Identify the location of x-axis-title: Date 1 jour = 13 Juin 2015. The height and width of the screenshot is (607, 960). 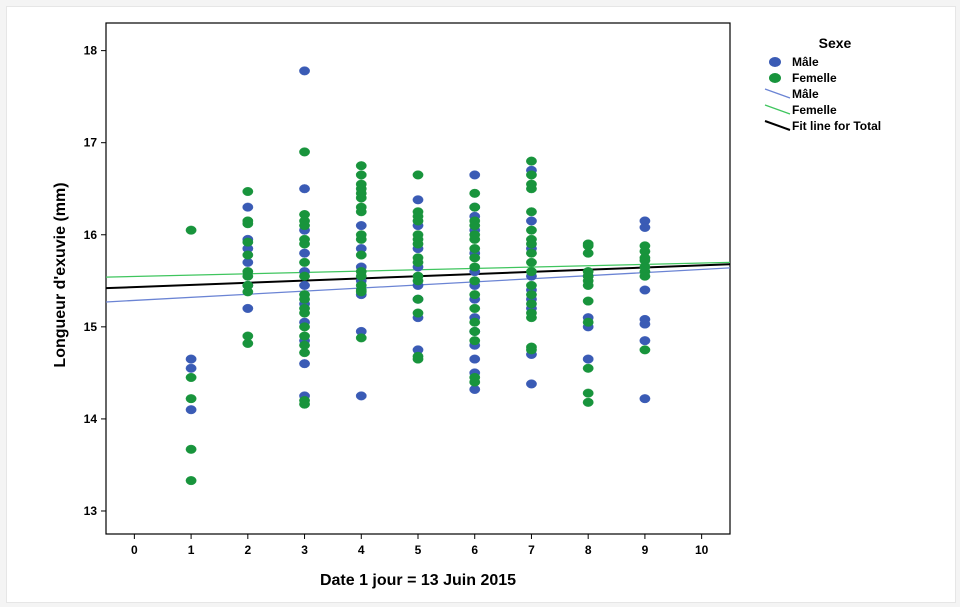
(418, 580).